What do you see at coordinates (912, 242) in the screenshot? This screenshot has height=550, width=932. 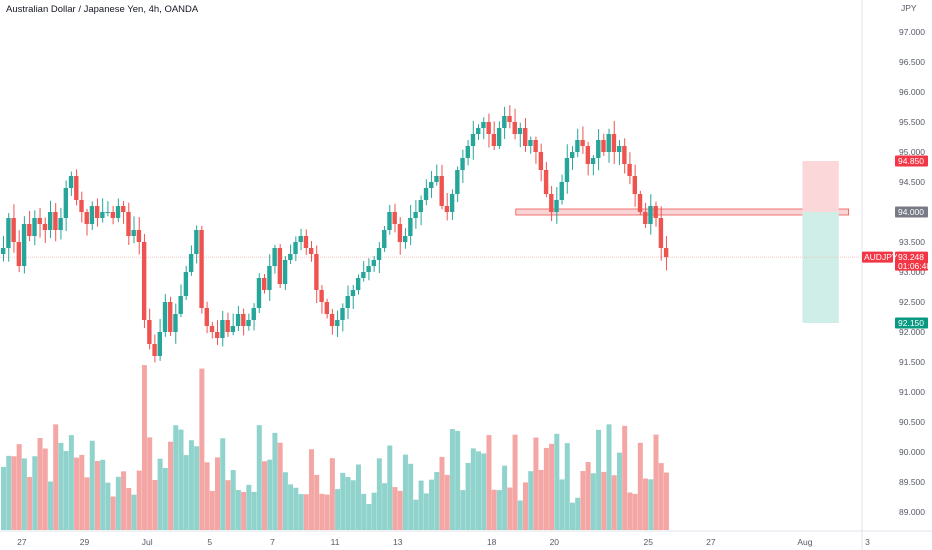 I see `price-tick-label: 93.500` at bounding box center [912, 242].